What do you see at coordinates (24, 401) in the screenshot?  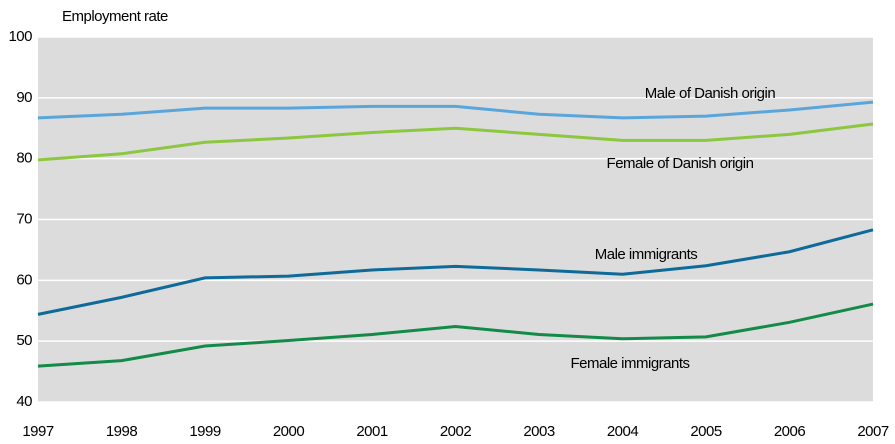 I see `y-tick-label: 40` at bounding box center [24, 401].